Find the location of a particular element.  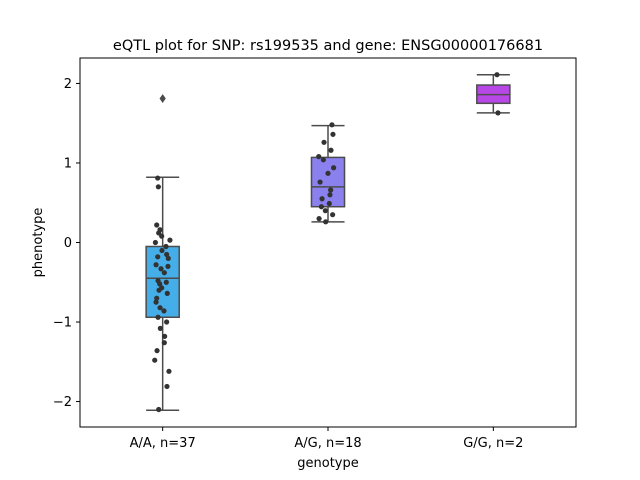

y-axis-label: phenotype is located at coordinates (38, 243).